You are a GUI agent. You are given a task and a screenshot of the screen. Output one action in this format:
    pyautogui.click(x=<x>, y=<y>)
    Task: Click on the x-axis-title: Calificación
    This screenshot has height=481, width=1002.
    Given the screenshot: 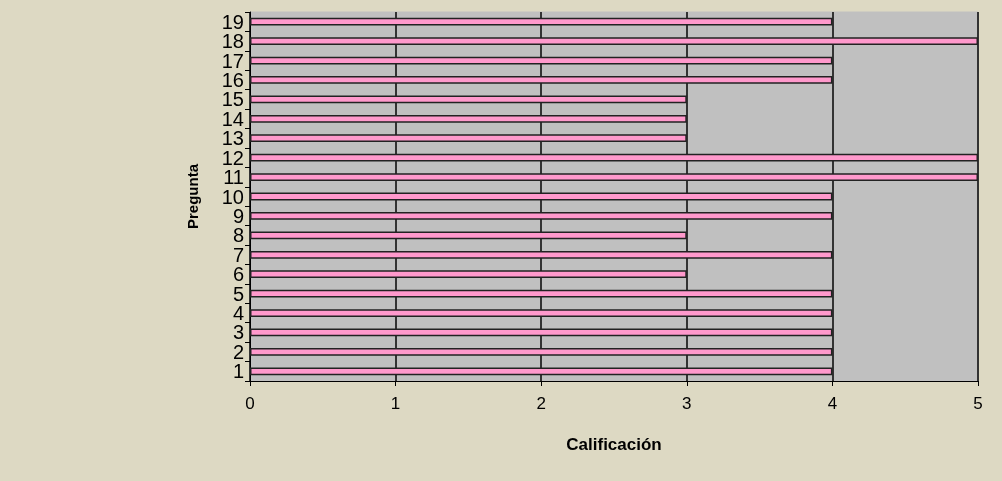 What is the action you would take?
    pyautogui.click(x=614, y=444)
    